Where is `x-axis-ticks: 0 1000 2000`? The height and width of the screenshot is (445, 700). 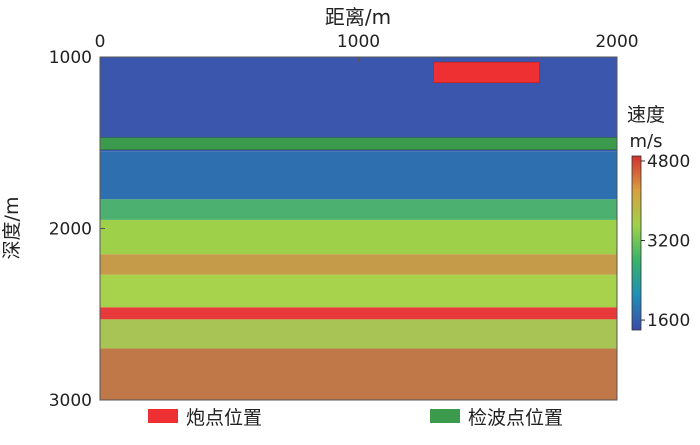
x-axis-ticks: 0 1000 2000 is located at coordinates (367, 47).